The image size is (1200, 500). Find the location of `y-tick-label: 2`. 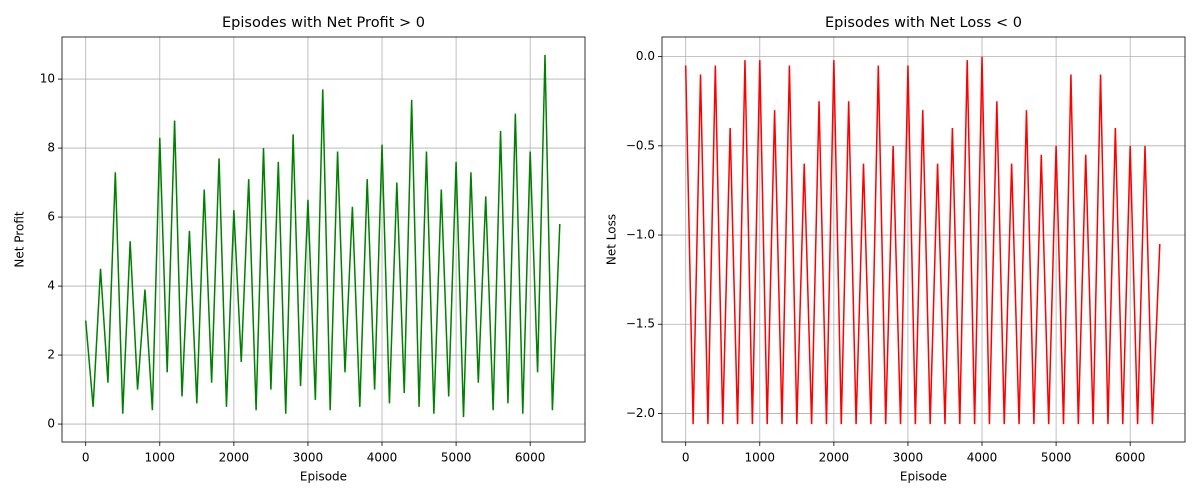

y-tick-label: 2 is located at coordinates (51, 355).